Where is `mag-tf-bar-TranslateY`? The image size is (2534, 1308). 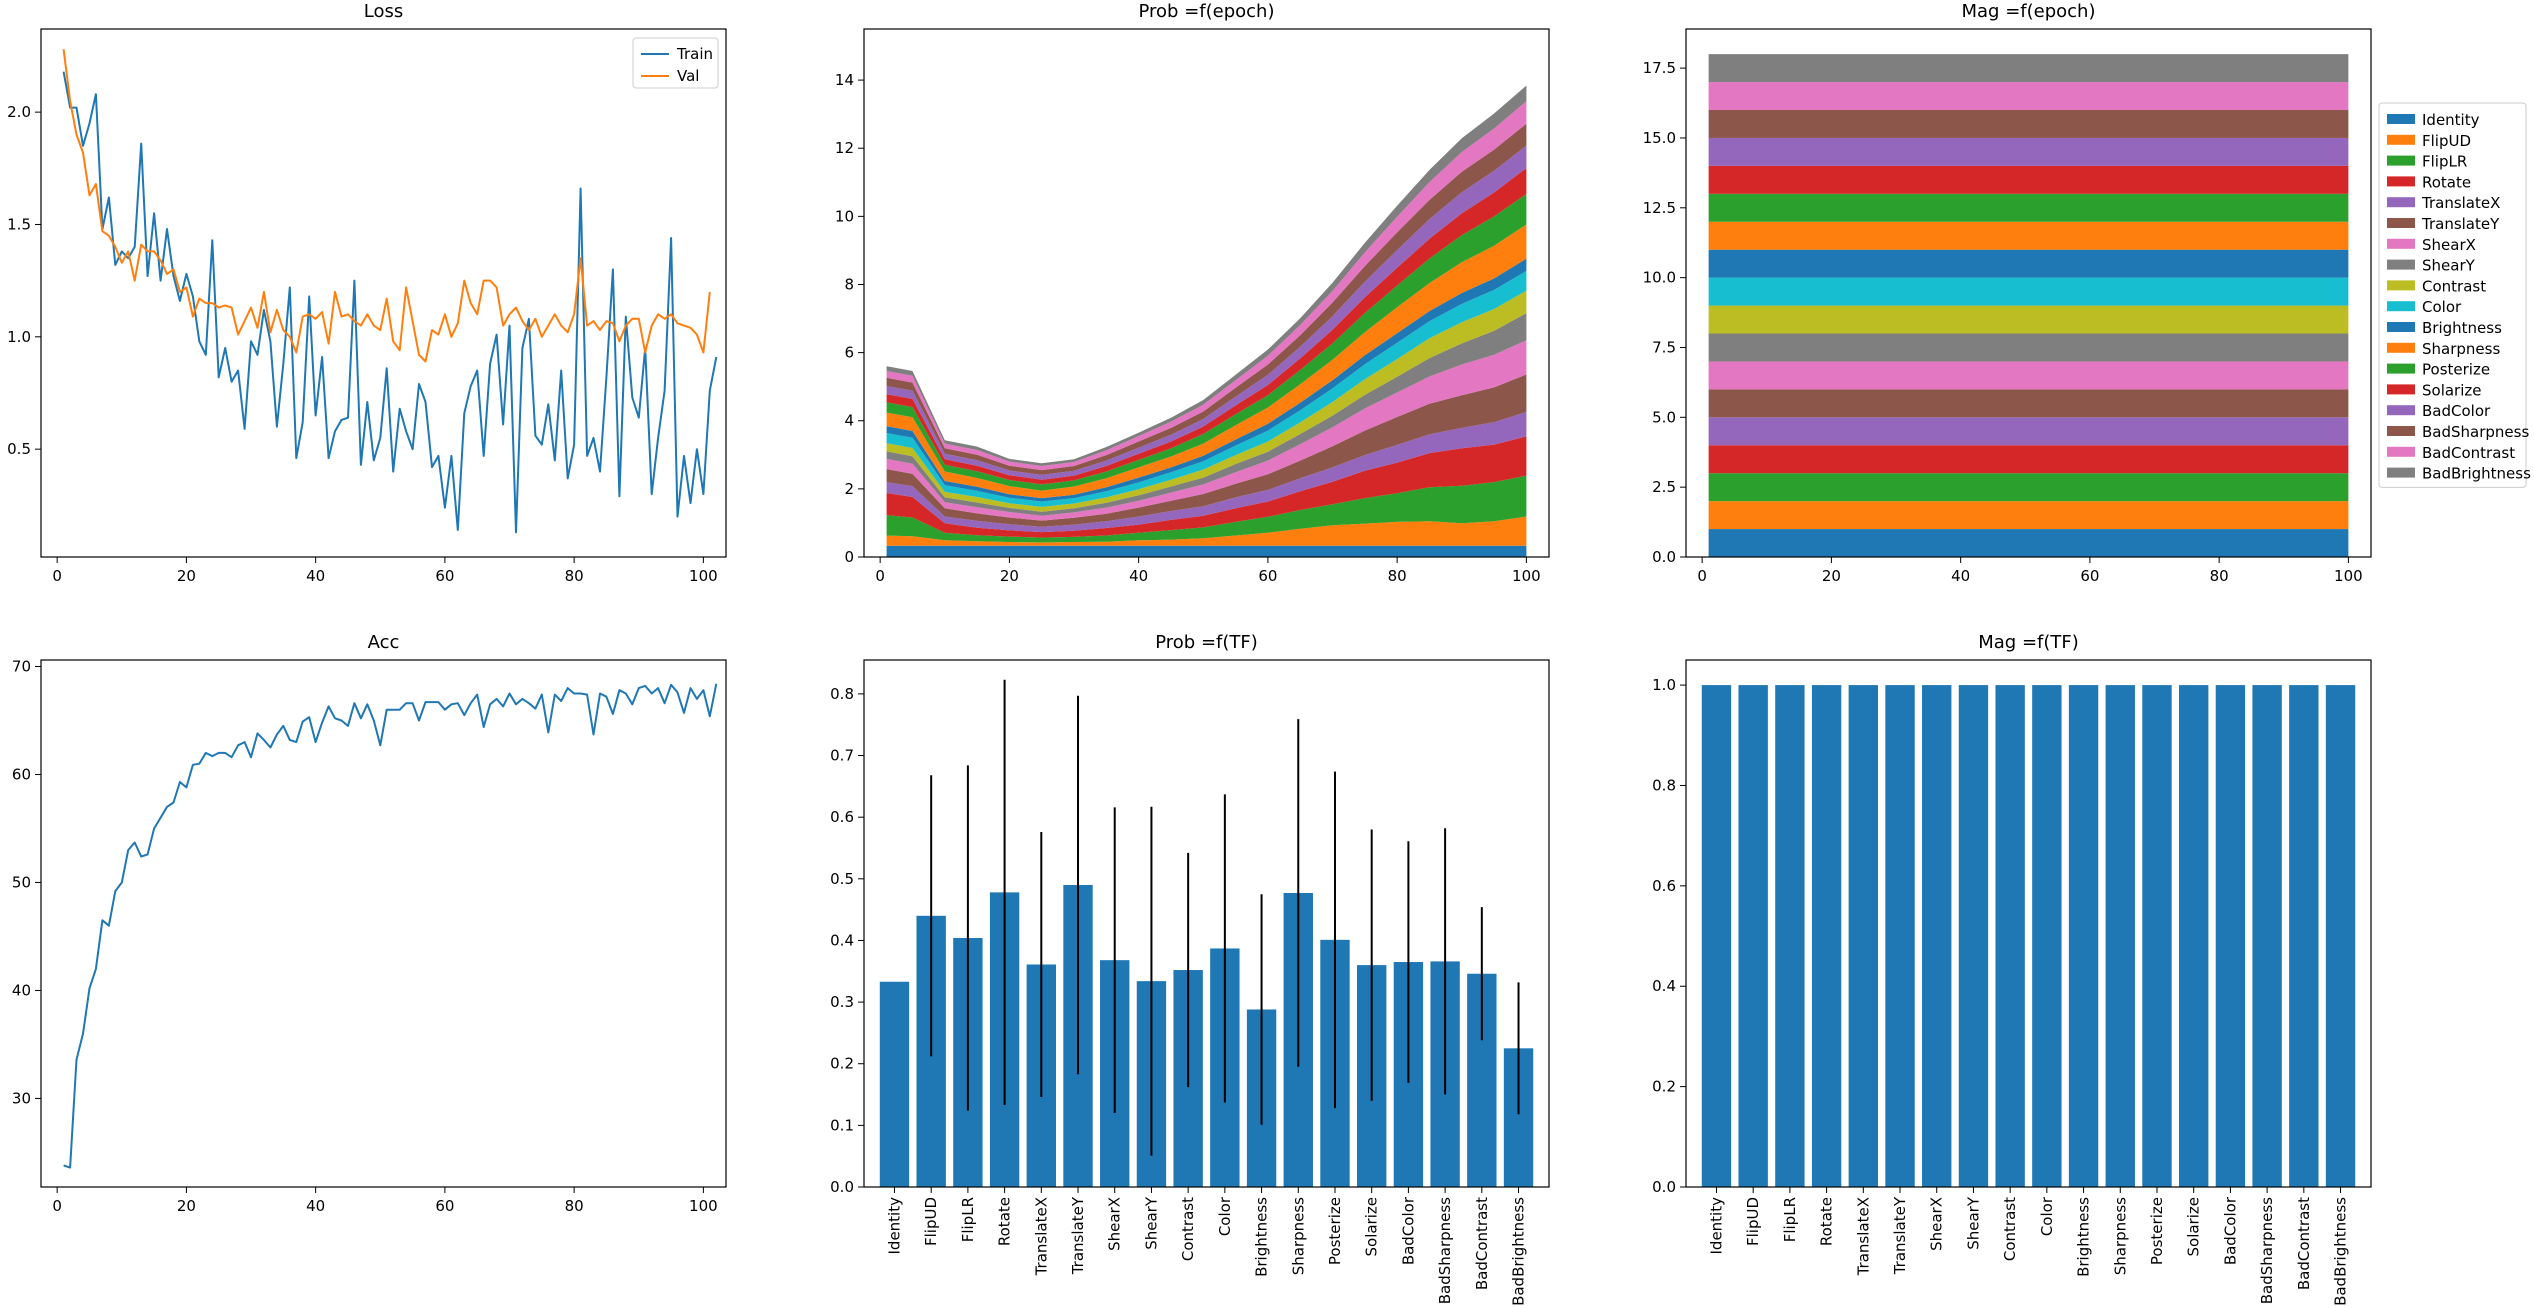 mag-tf-bar-TranslateY is located at coordinates (1900, 936).